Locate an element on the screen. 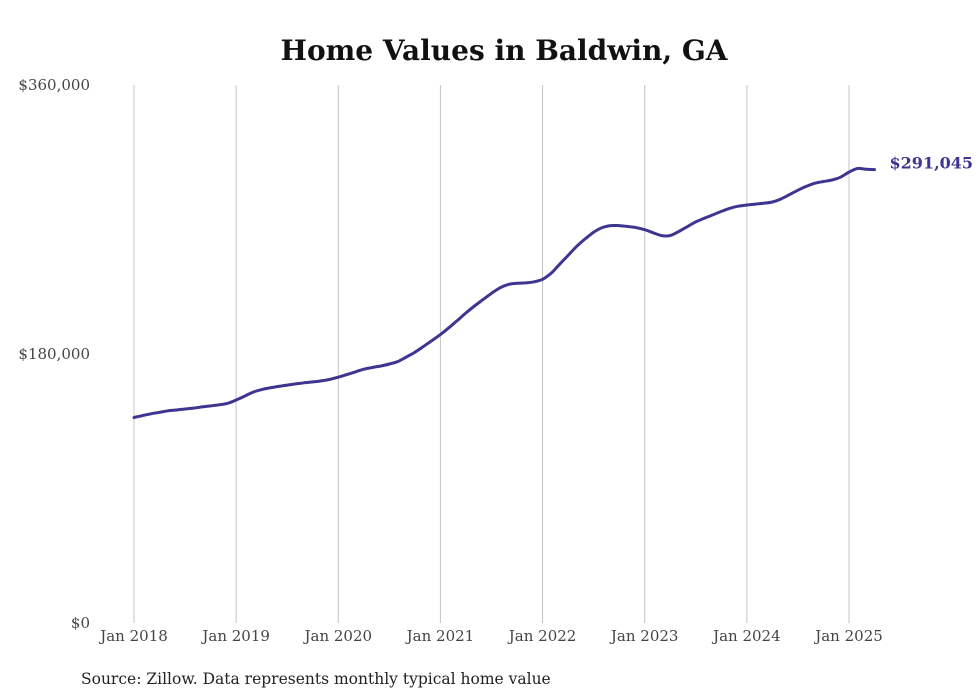  y-tick-label: $360,000 is located at coordinates (54, 85).